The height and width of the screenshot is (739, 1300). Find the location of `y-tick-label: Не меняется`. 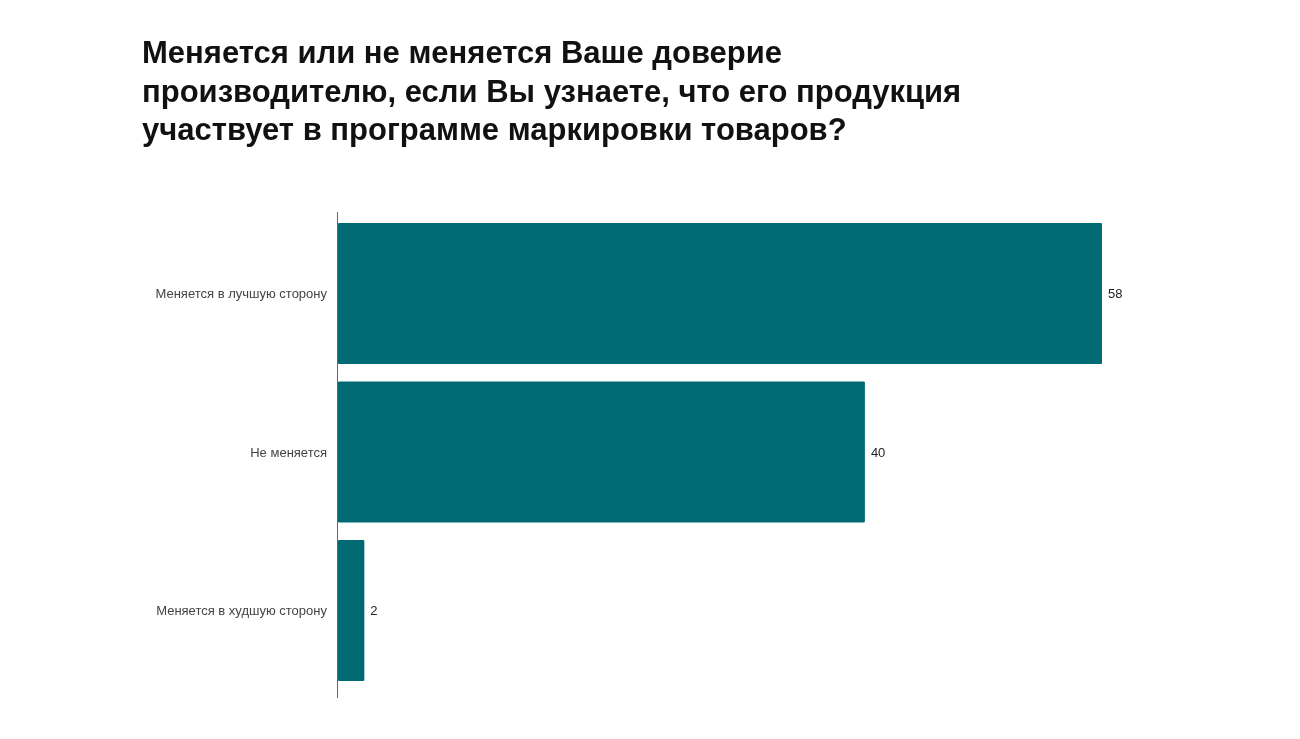

y-tick-label: Не меняется is located at coordinates (288, 452).